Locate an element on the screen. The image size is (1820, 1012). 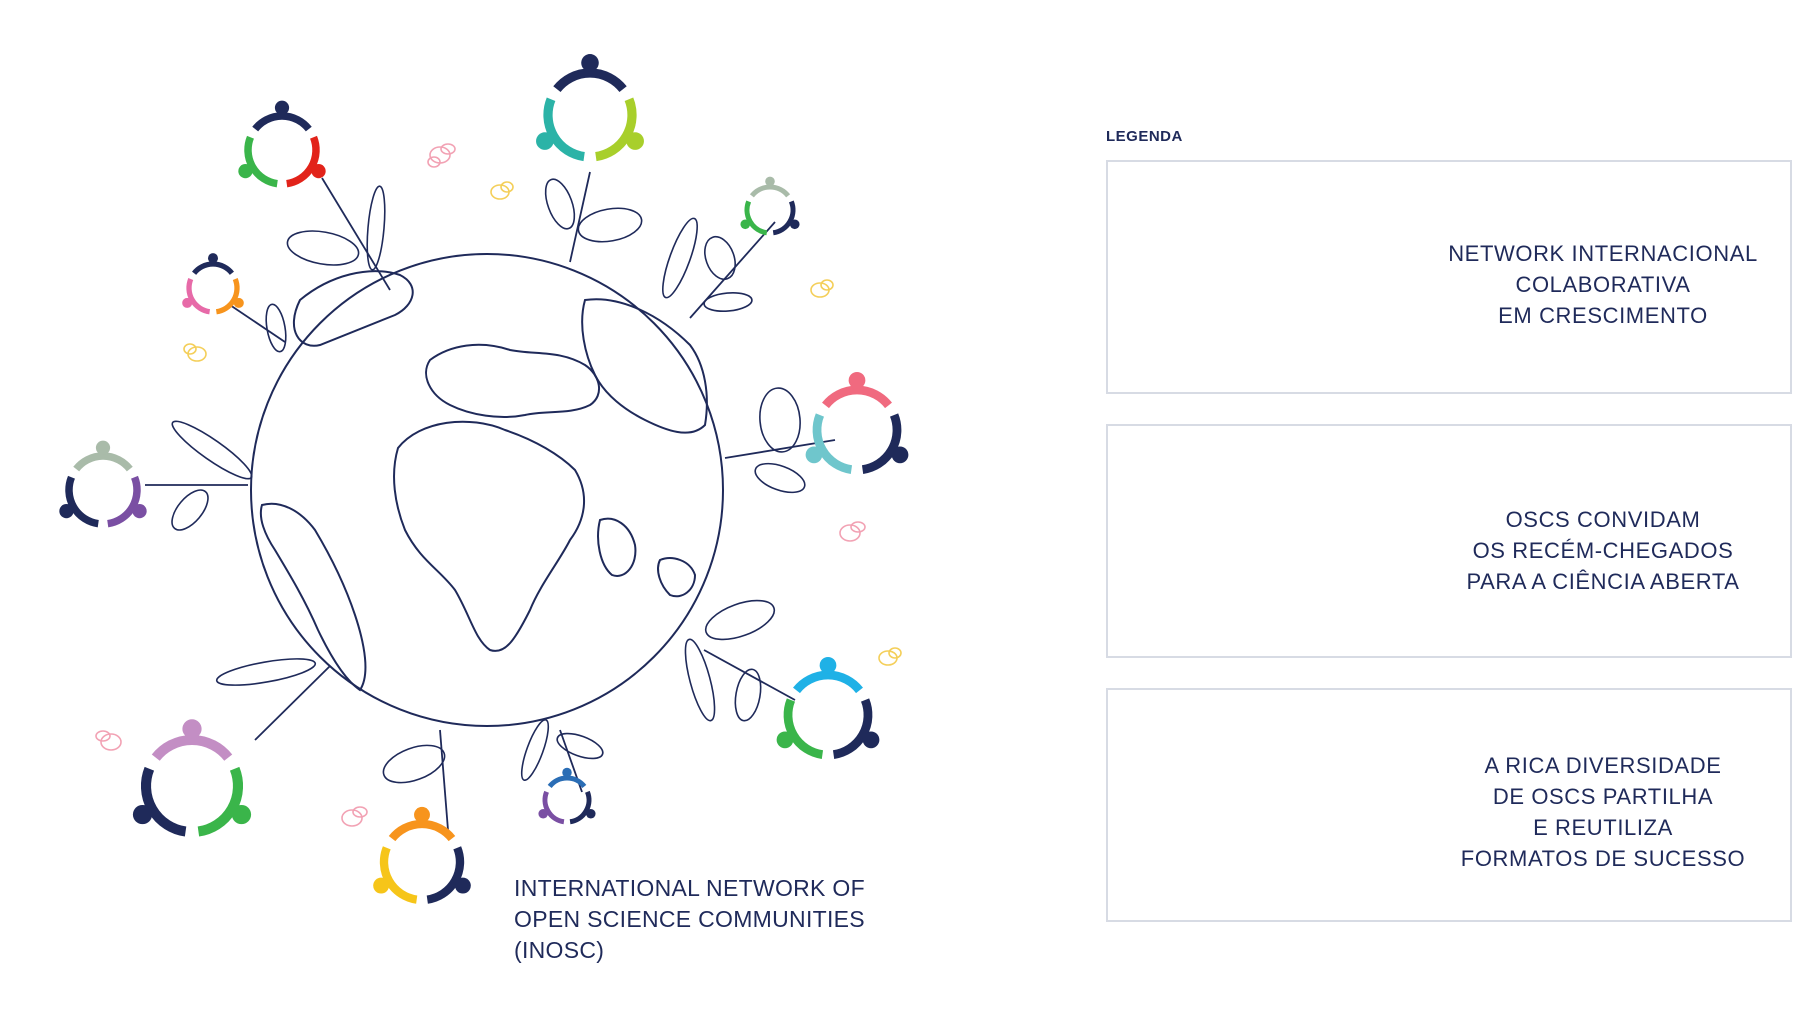
continent-africa is located at coordinates (489, 536).